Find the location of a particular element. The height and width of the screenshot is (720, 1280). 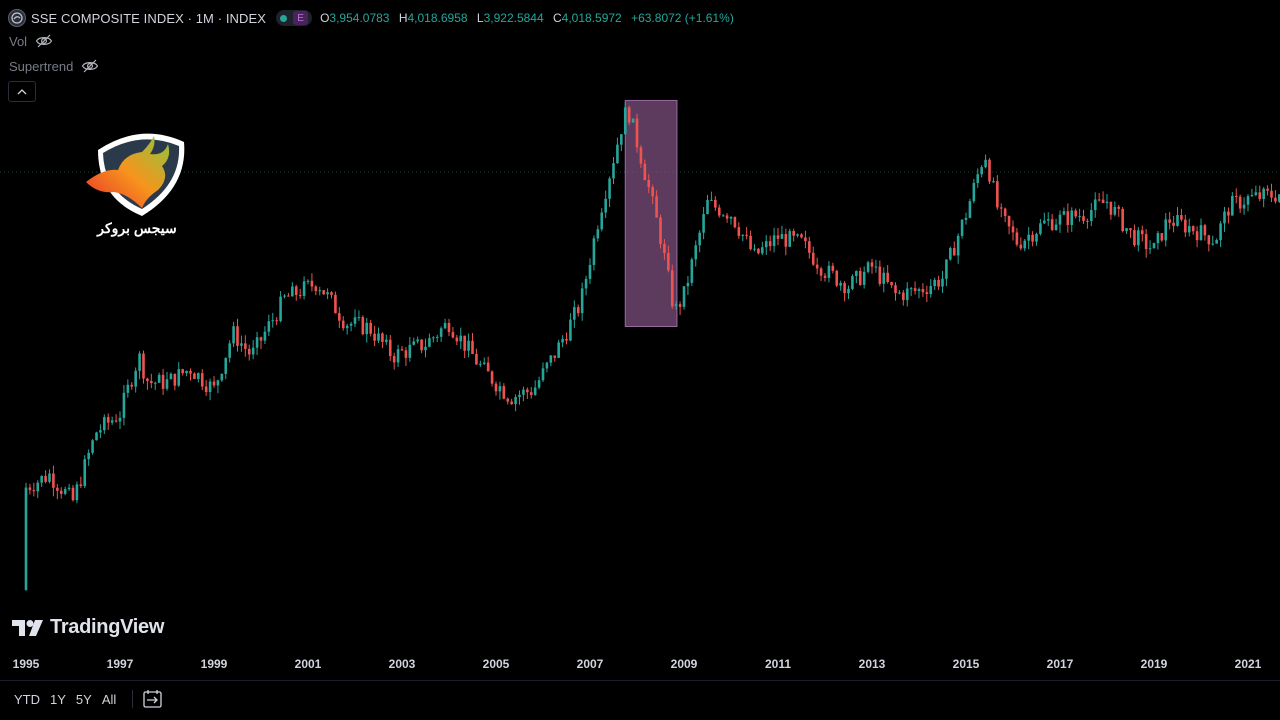

collapse-legend-button is located at coordinates (22, 91).